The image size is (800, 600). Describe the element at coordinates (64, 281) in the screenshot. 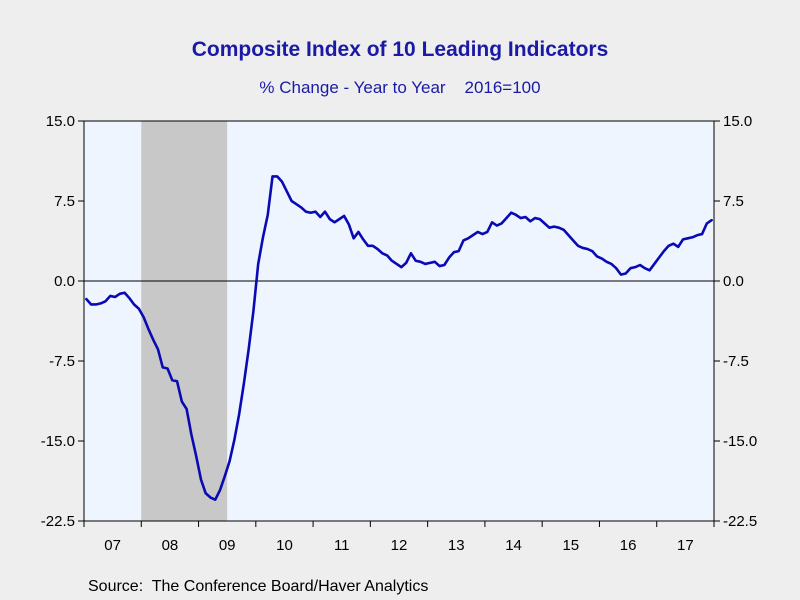

I see `y-tick-label-left: 0.0` at that location.